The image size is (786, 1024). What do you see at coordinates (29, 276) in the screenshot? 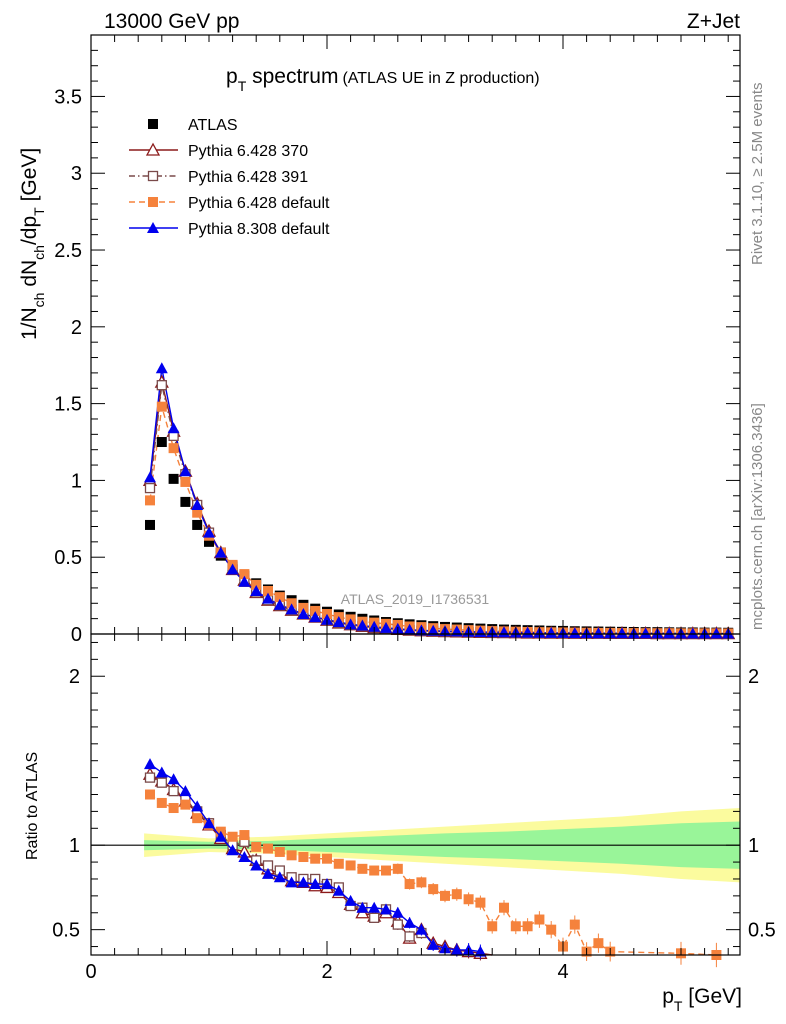
I see `y-label-part: dN` at bounding box center [29, 276].